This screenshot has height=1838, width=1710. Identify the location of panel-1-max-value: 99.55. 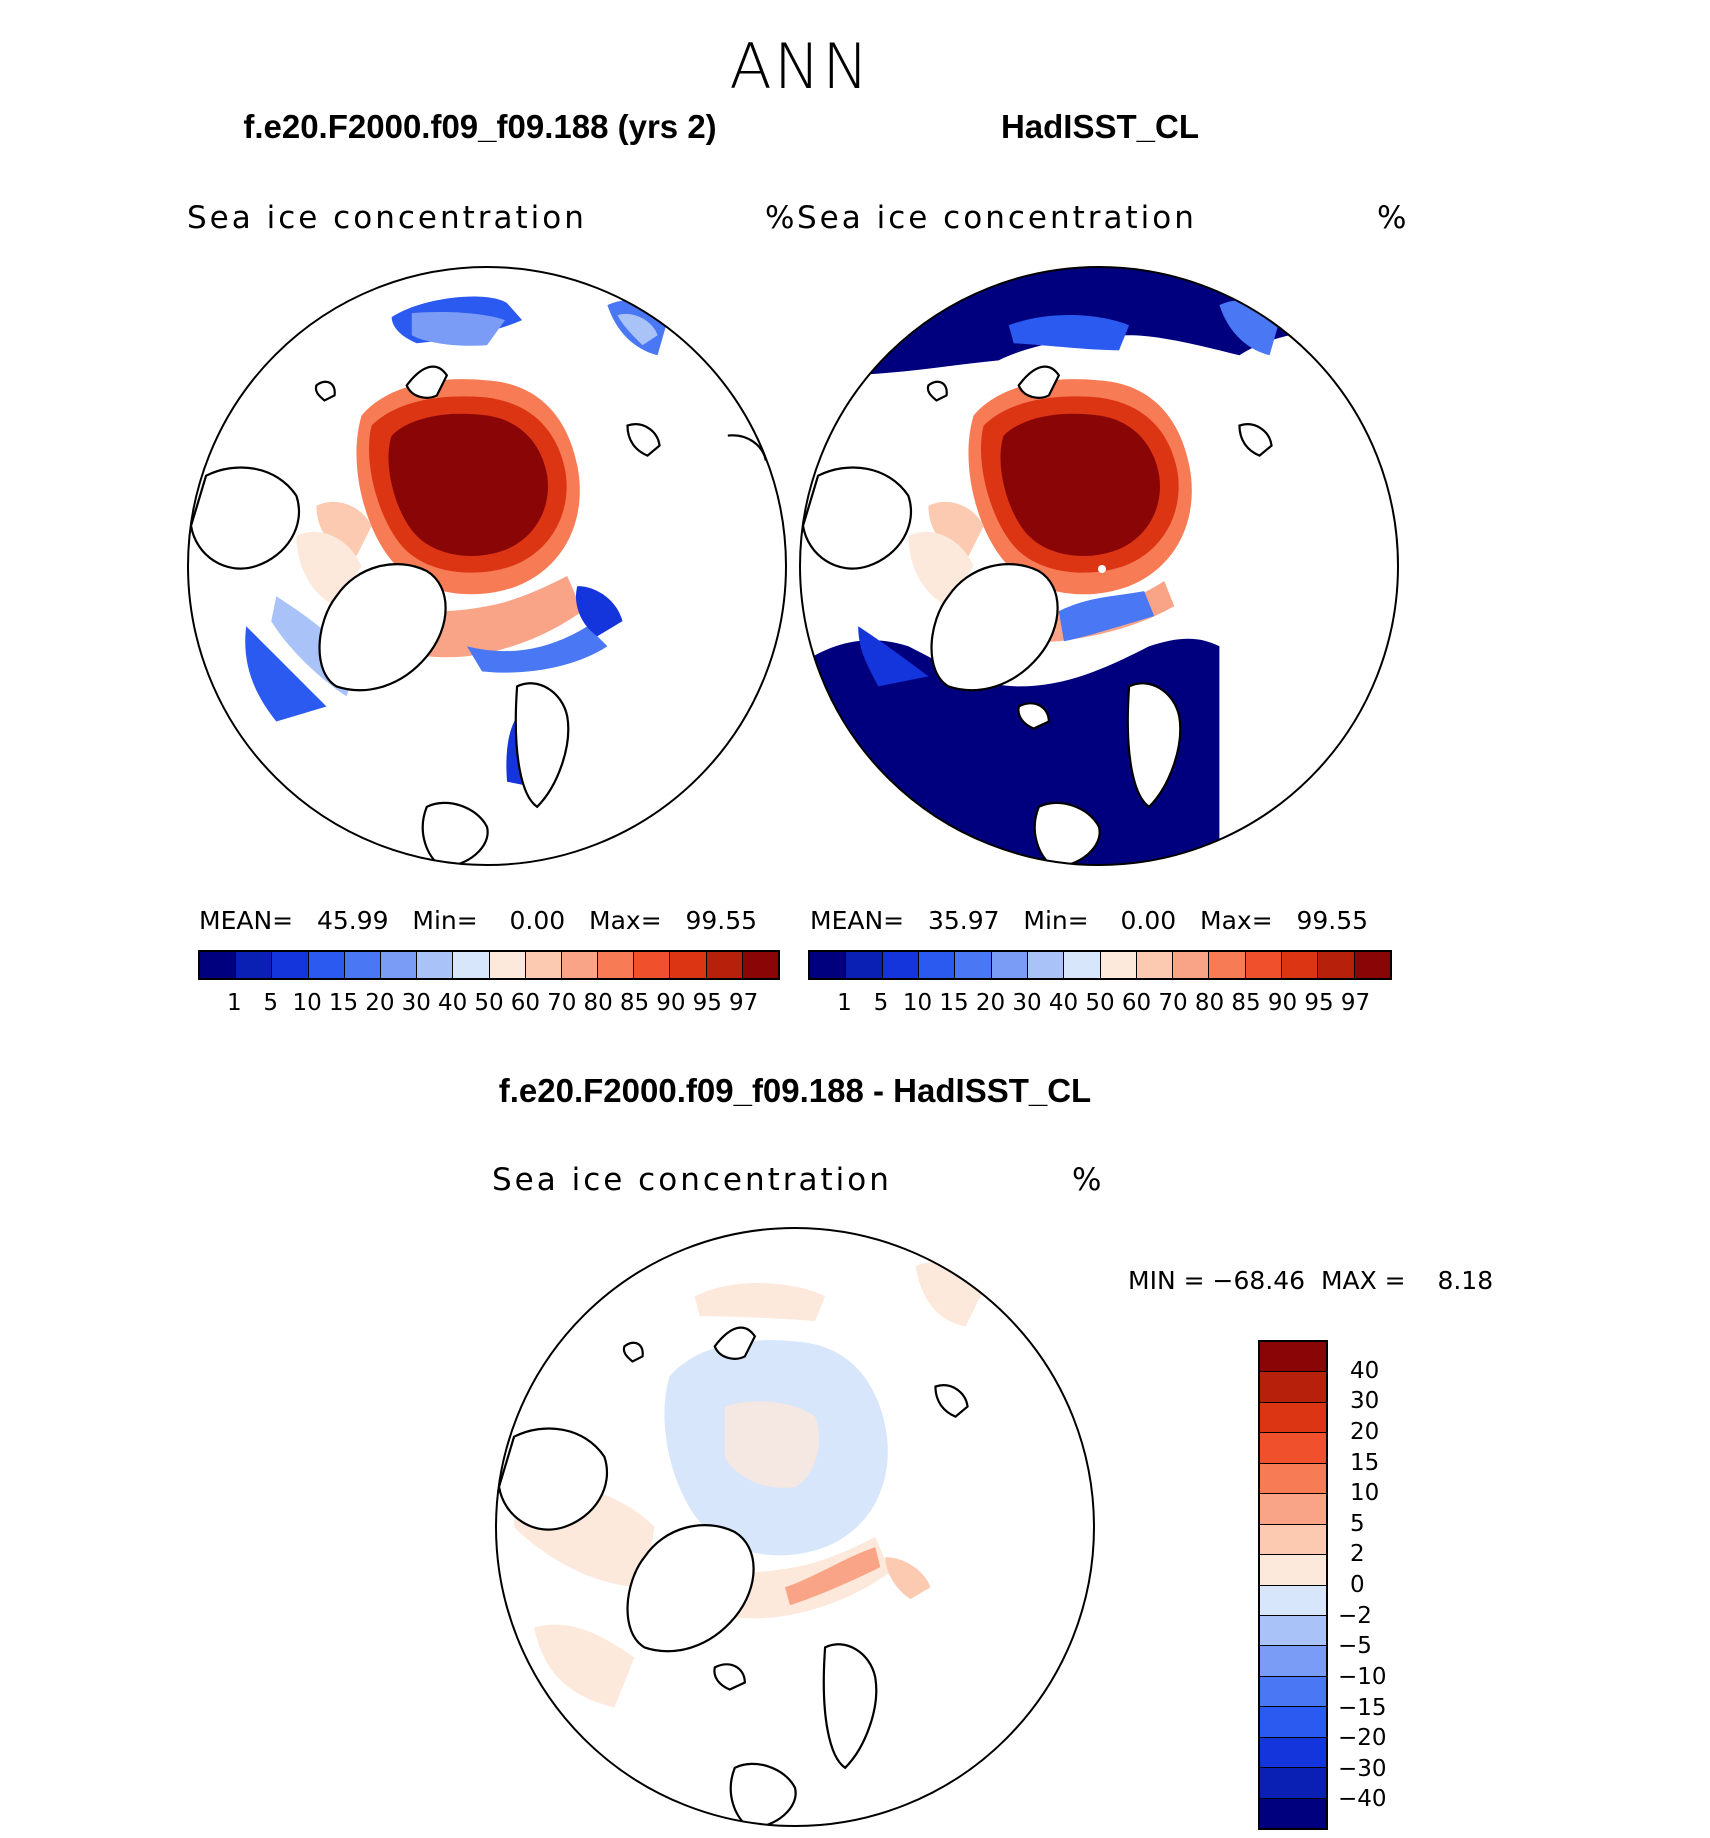
(721, 920).